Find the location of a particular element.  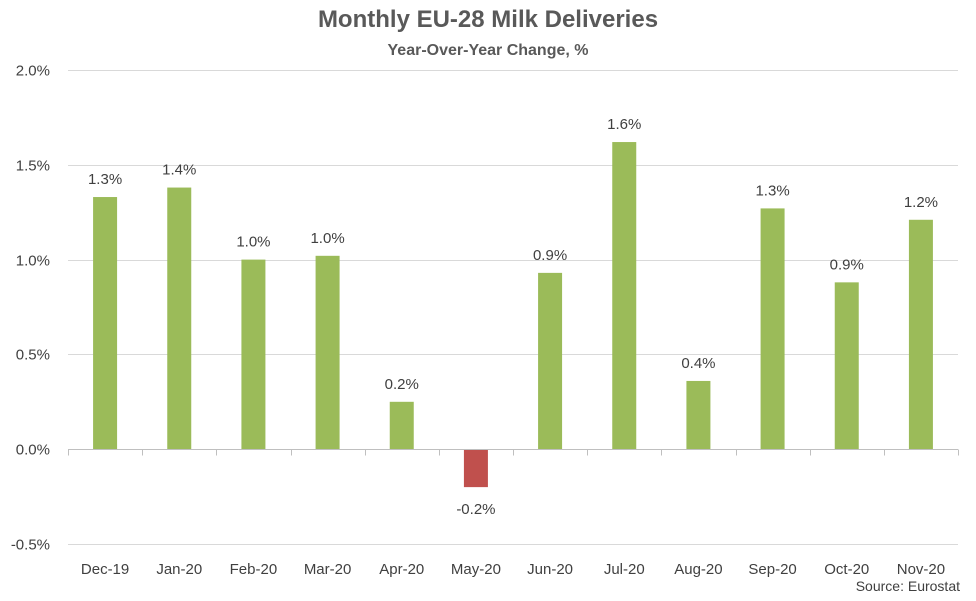

data-label: 0.2% is located at coordinates (402, 384).